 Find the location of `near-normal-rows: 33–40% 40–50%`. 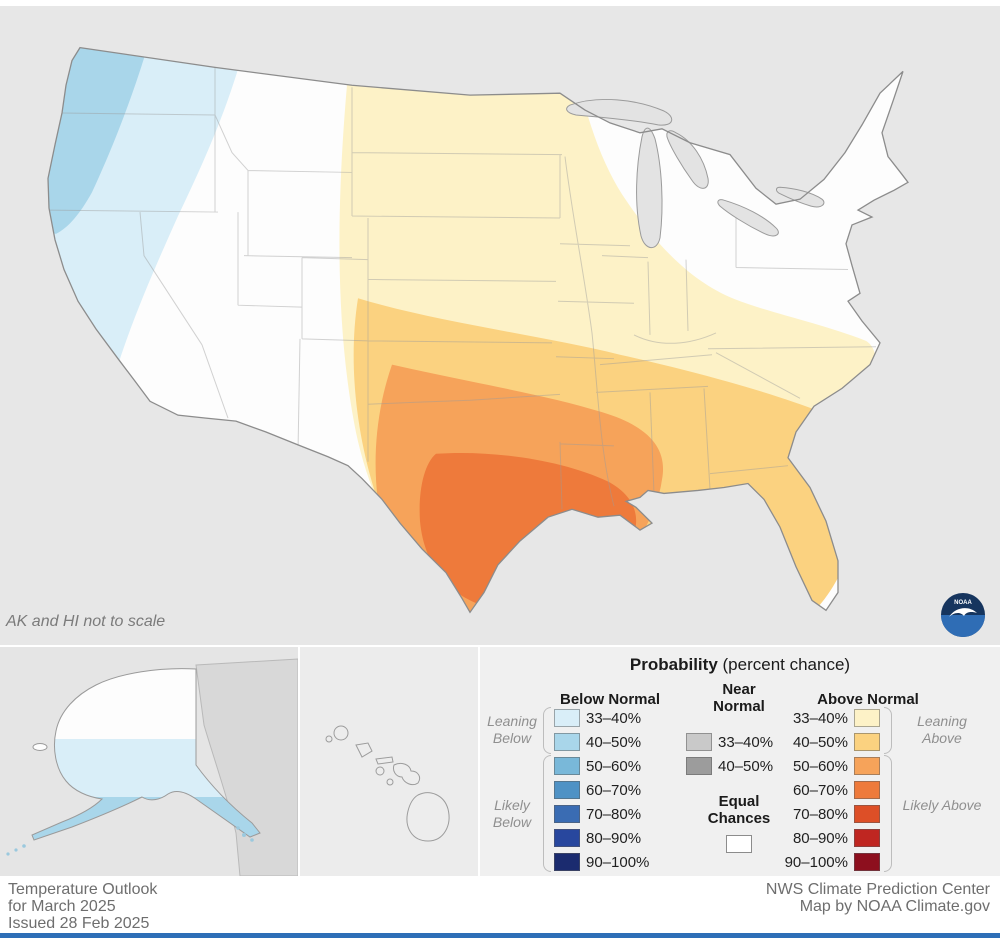

near-normal-rows: 33–40% 40–50% is located at coordinates (729, 757).